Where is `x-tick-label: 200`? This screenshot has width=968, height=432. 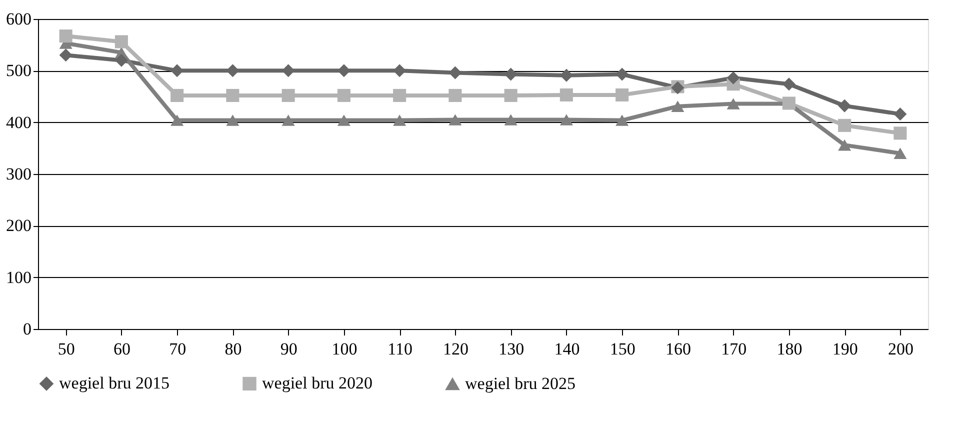
x-tick-label: 200 is located at coordinates (901, 349).